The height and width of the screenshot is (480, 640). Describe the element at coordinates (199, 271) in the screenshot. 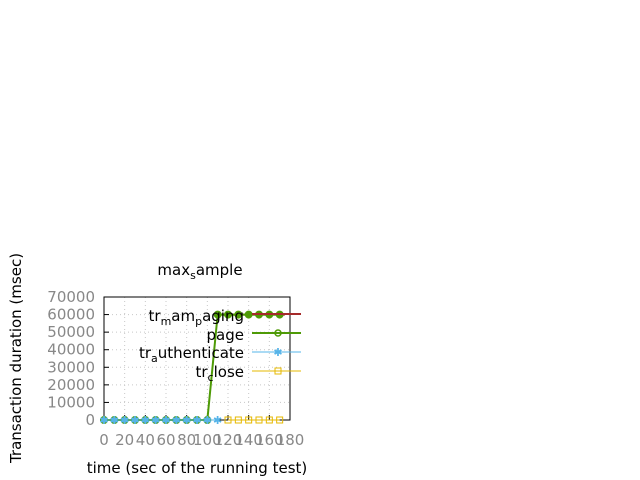

I see `chart-title: maxsample` at that location.